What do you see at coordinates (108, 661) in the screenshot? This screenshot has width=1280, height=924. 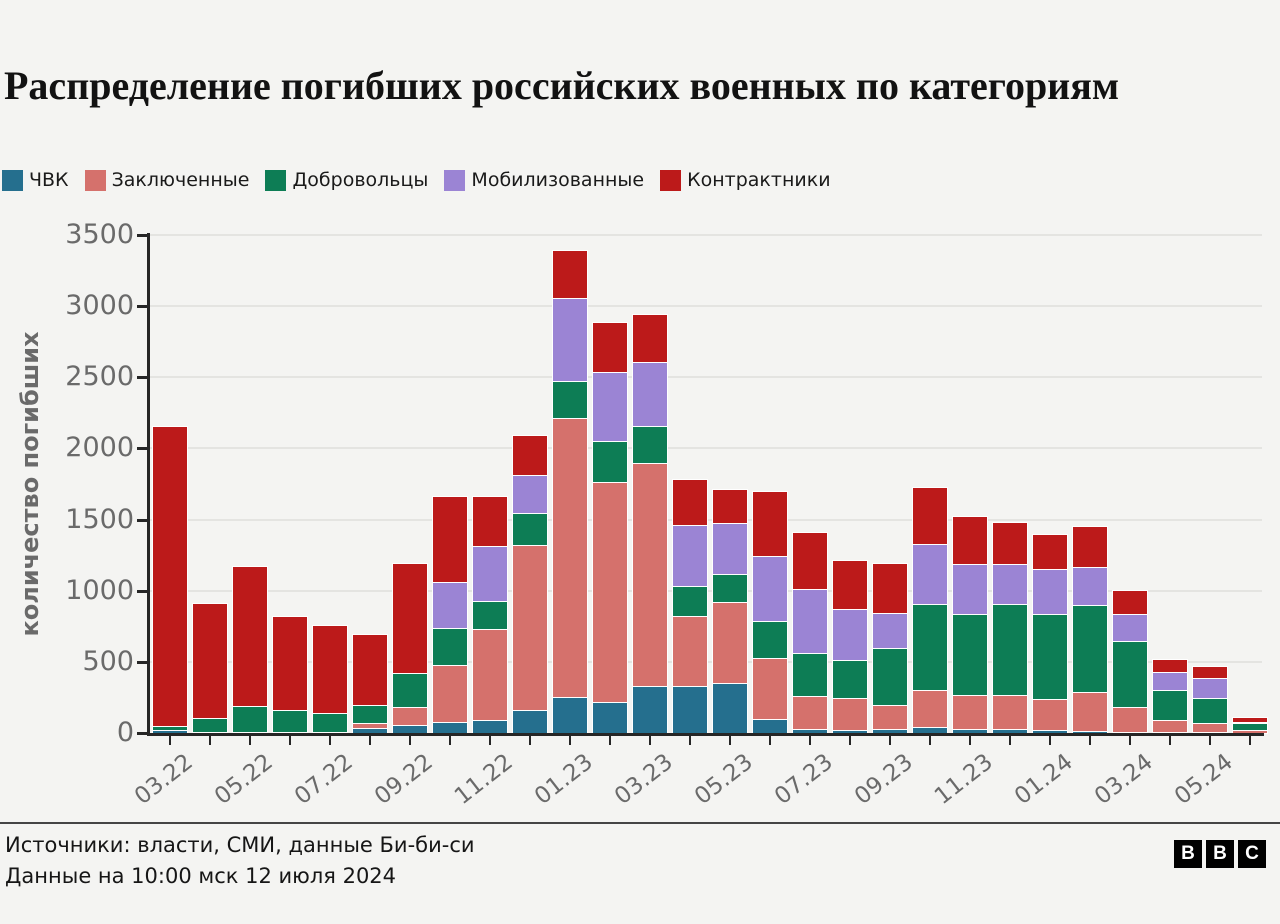 I see `y-axis-tick-label: 500` at bounding box center [108, 661].